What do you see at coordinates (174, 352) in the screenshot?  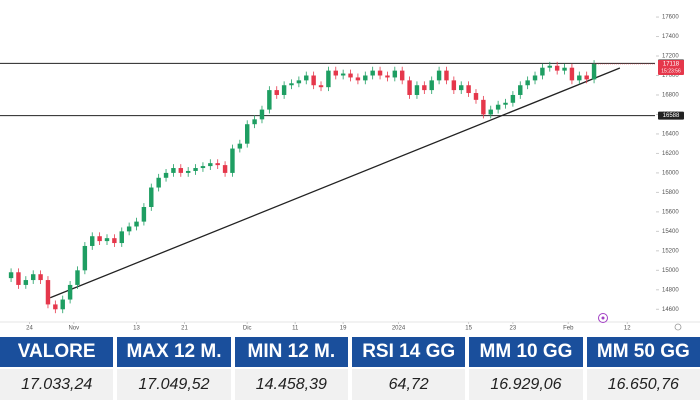 I see `table-header: MAX 12 M.` at bounding box center [174, 352].